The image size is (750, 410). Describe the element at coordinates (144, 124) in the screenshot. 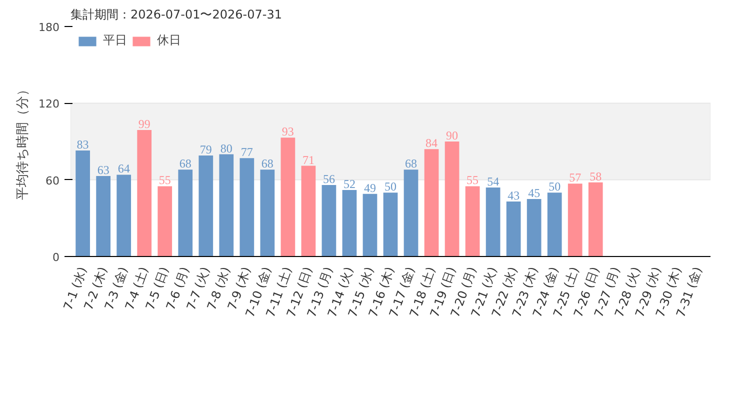

I see `data-label: 99` at that location.